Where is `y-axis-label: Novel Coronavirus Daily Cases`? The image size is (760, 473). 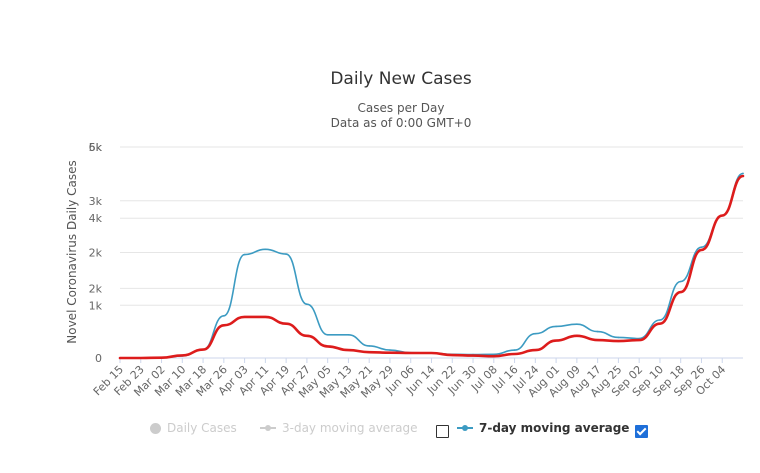
y-axis-label: Novel Coronavirus Daily Cases is located at coordinates (72, 251).